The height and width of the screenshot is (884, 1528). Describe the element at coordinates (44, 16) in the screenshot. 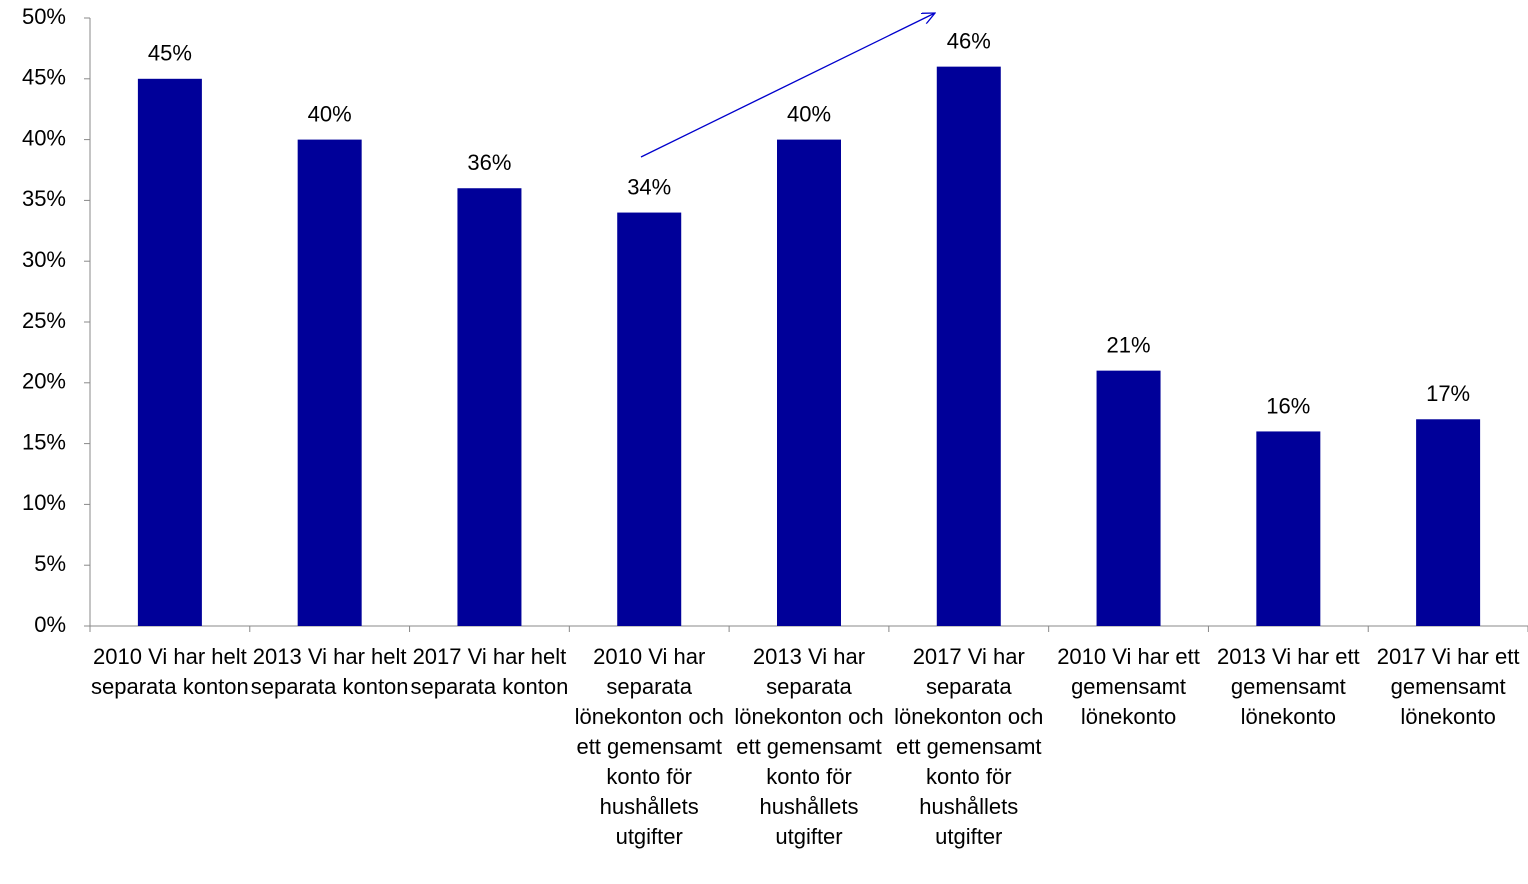

I see `y-tick-label: 50%` at that location.